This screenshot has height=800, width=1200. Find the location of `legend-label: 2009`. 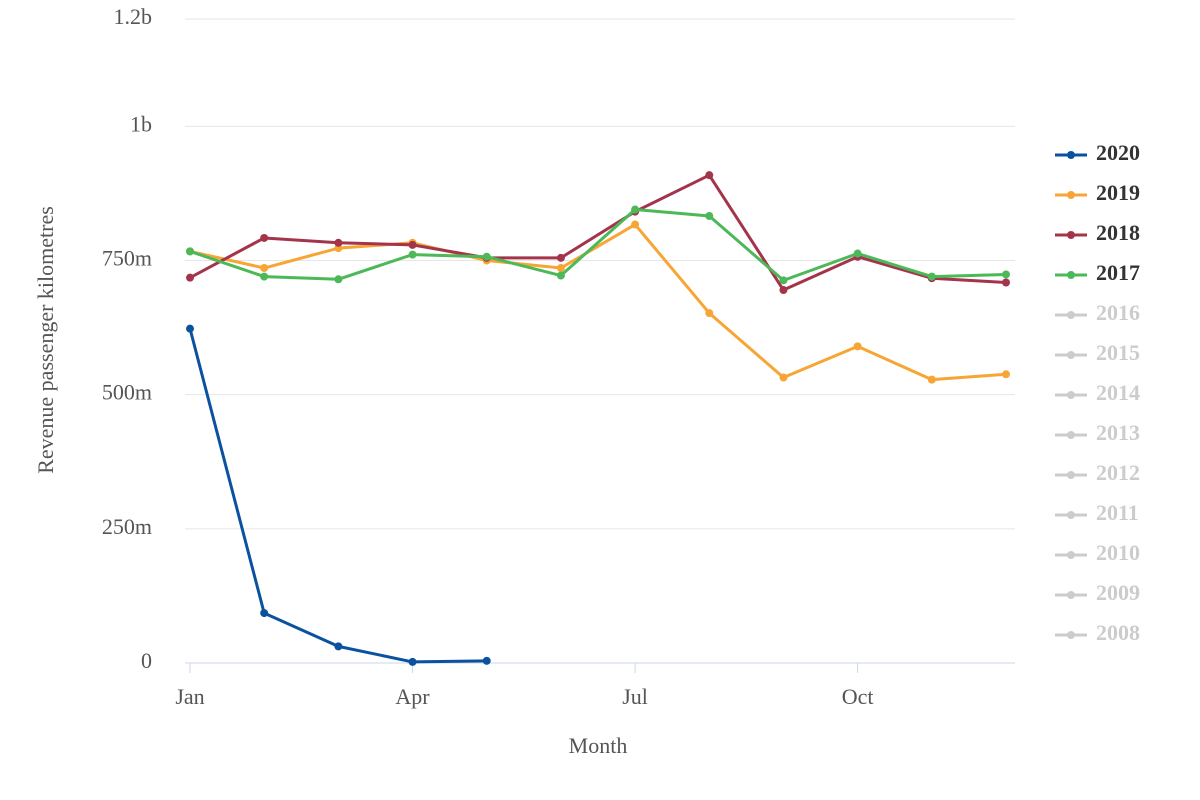

legend-label: 2009 is located at coordinates (1118, 592).